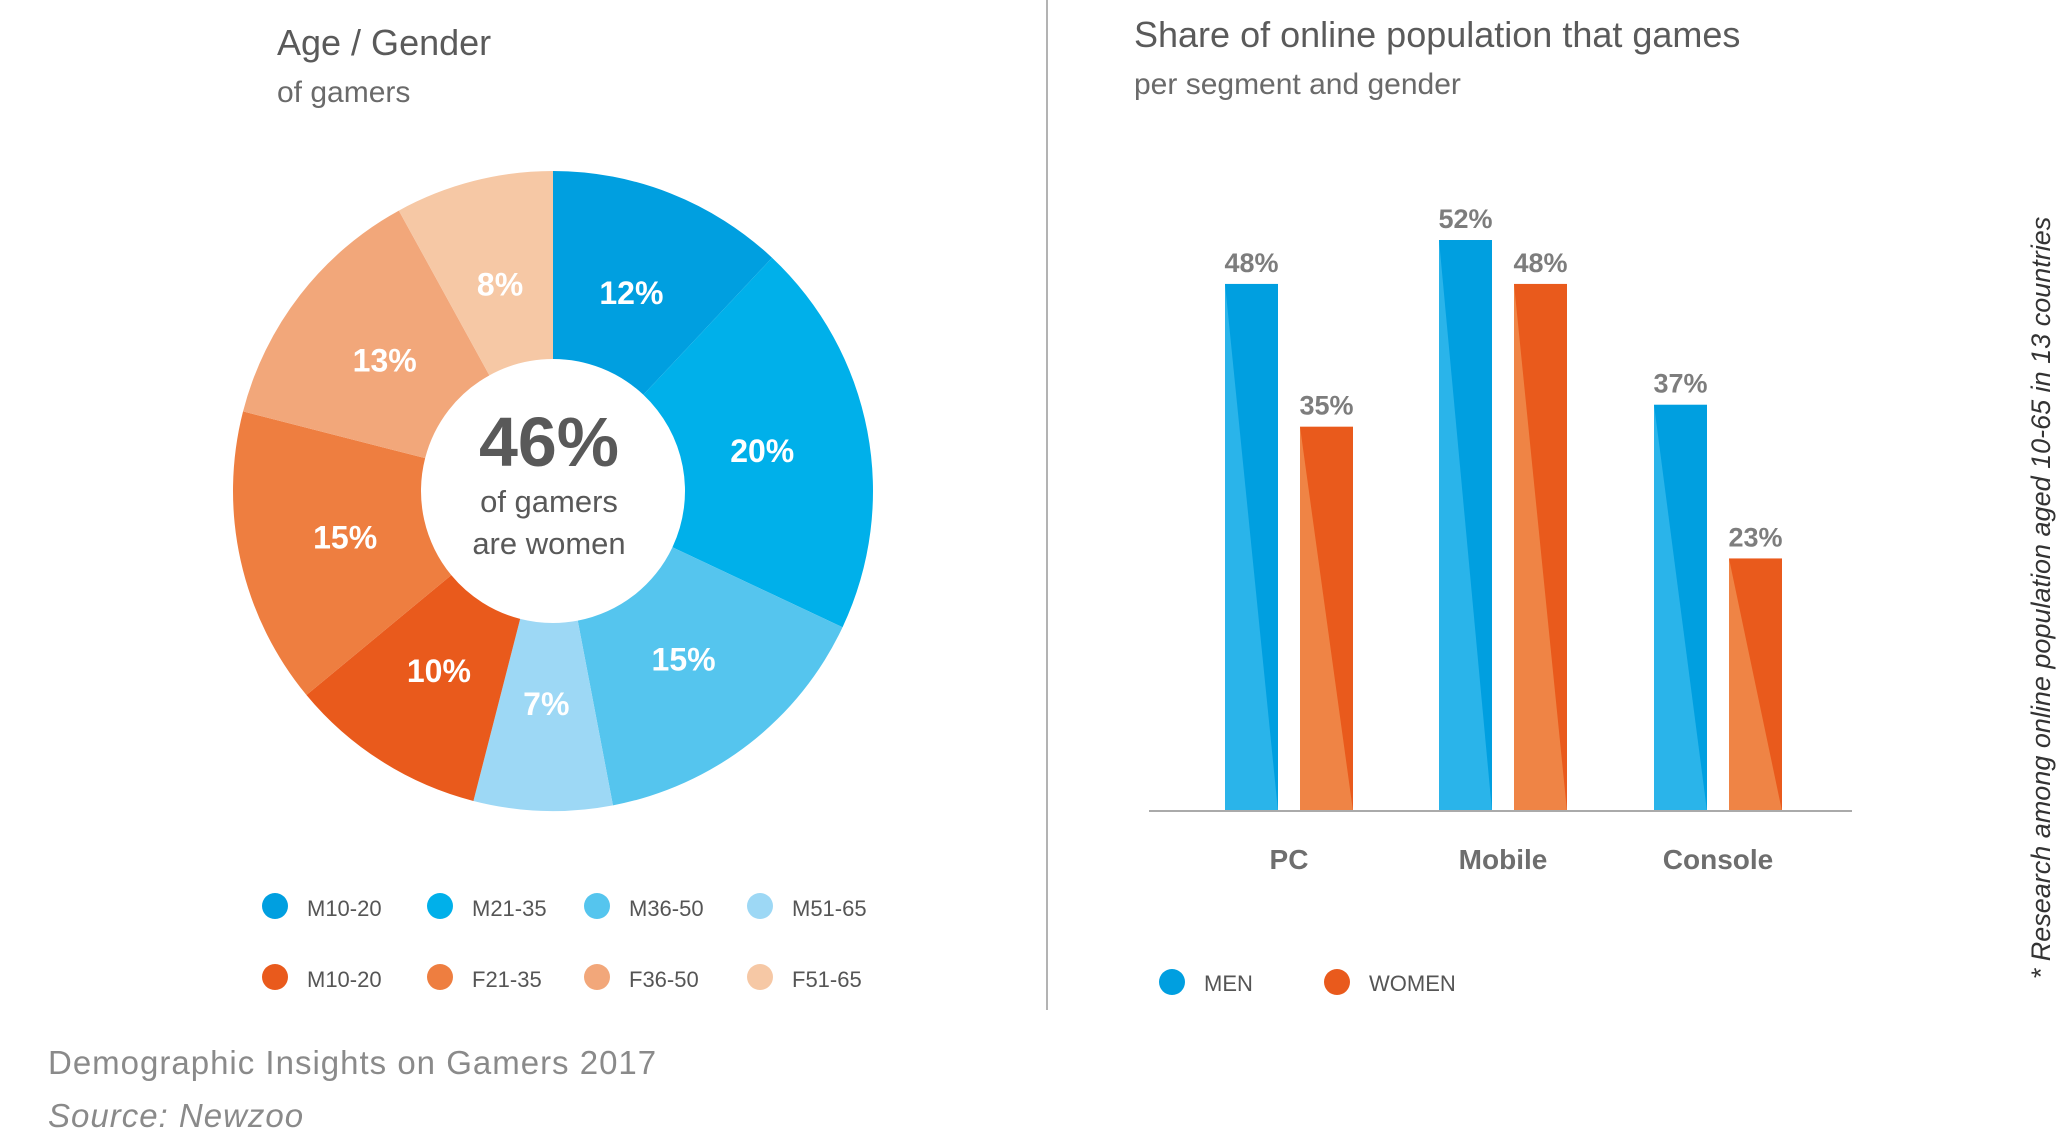  What do you see at coordinates (1680, 607) in the screenshot?
I see `bar-shade-men-console` at bounding box center [1680, 607].